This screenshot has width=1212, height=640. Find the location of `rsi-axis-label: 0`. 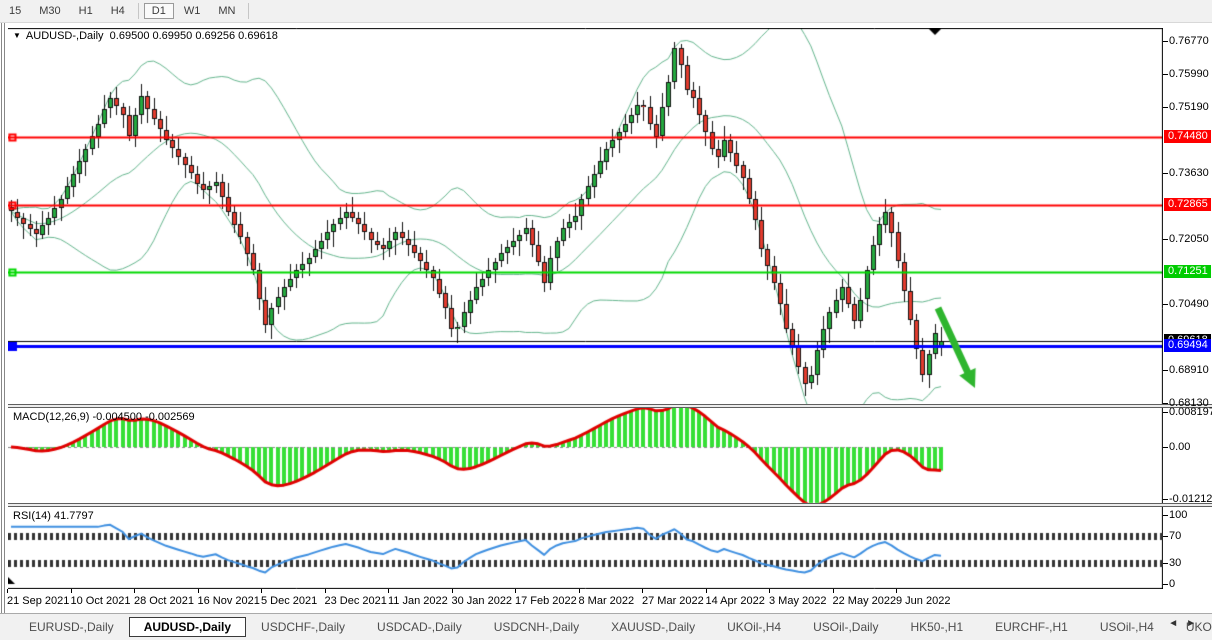

rsi-axis-label: 0 is located at coordinates (1172, 584).